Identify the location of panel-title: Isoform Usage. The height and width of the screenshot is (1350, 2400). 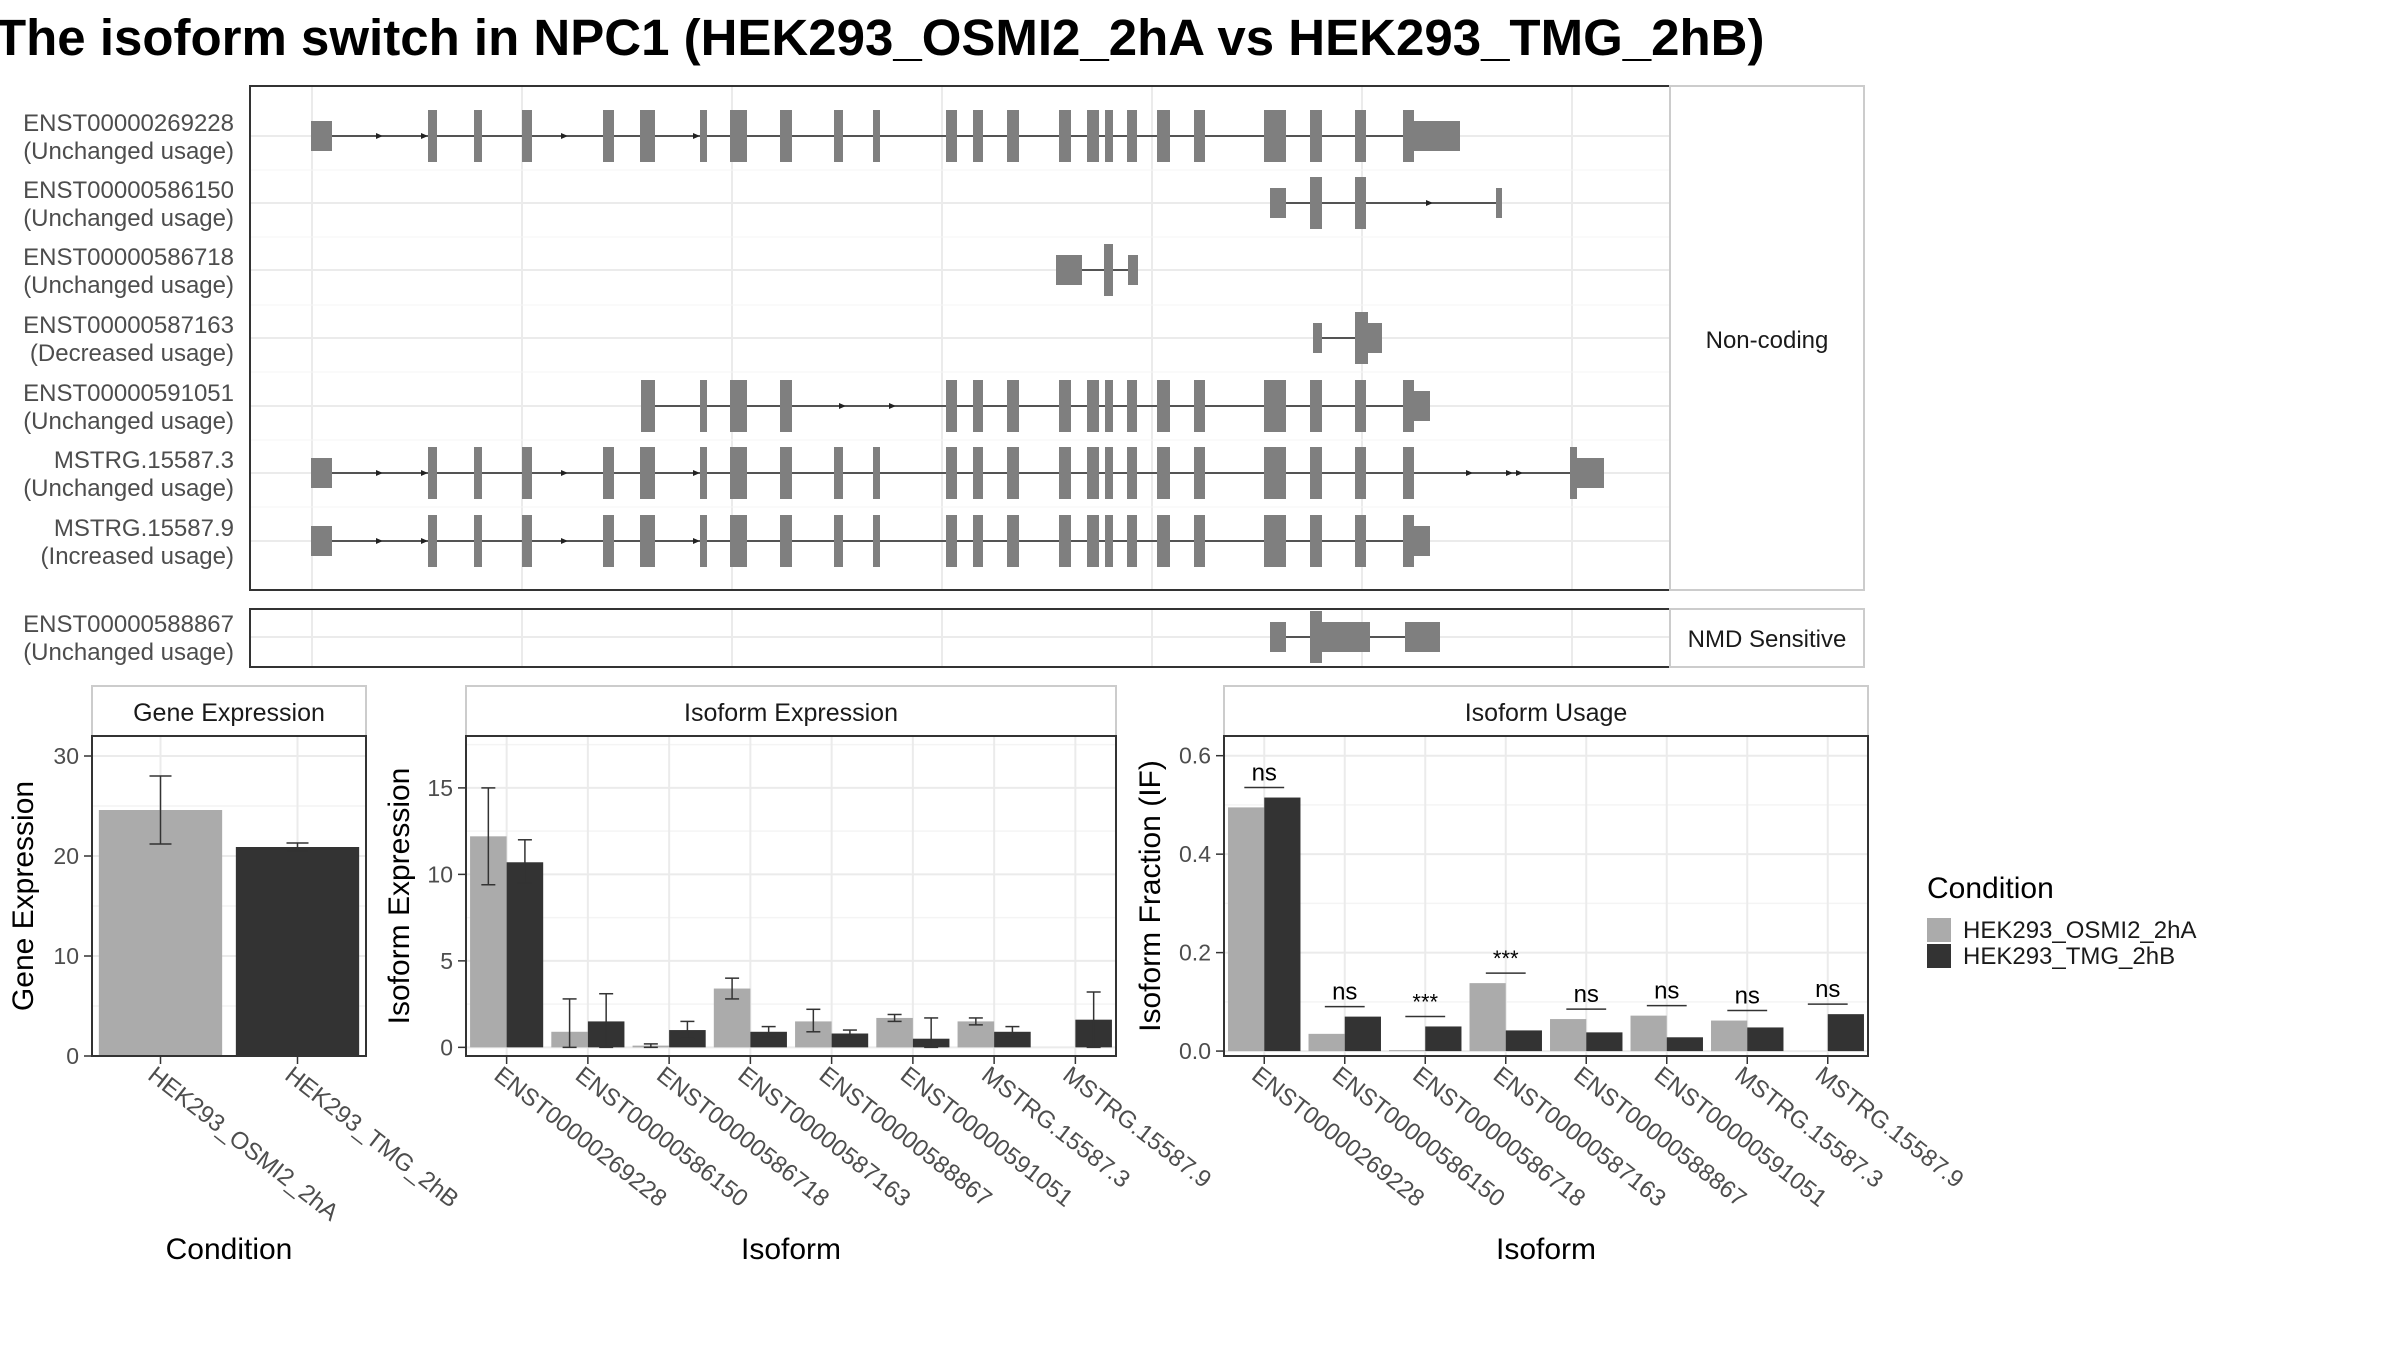
(1546, 713).